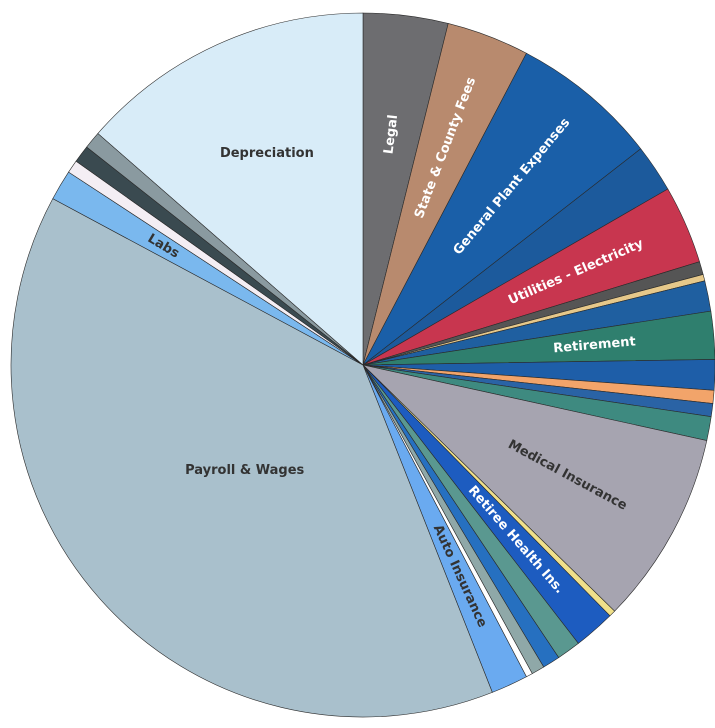  Describe the element at coordinates (244, 470) in the screenshot. I see `slice-label: Payroll & Wages` at that location.